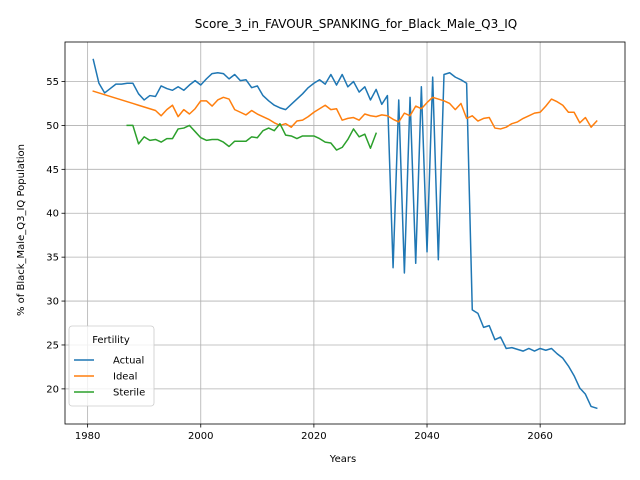 The image size is (640, 480). Describe the element at coordinates (313, 436) in the screenshot. I see `x-tick-label: 2020` at that location.